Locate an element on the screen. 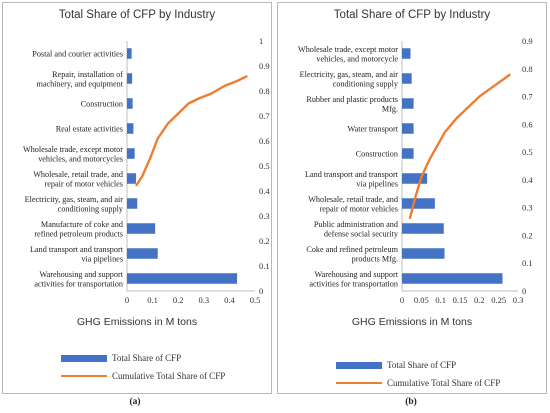 The width and height of the screenshot is (550, 413). category-label: Repair, installation of is located at coordinates (87, 74).